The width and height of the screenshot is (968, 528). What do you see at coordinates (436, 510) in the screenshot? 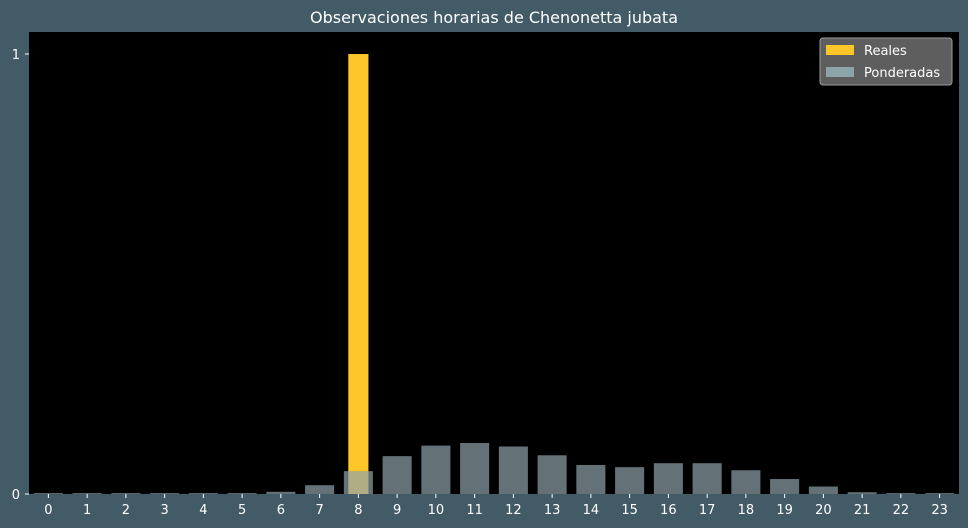
I see `x-tick-label: 10` at bounding box center [436, 510].